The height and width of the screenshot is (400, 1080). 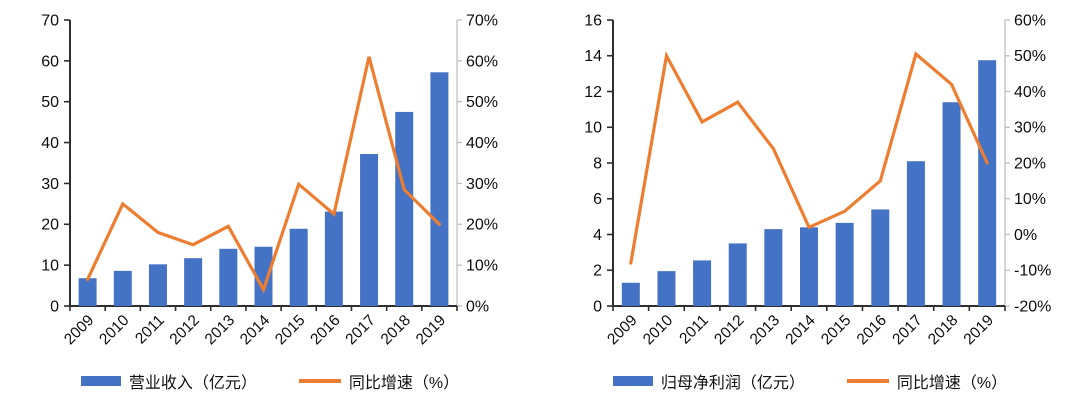 I want to click on left-axis-tick-label: 12, so click(x=593, y=92).